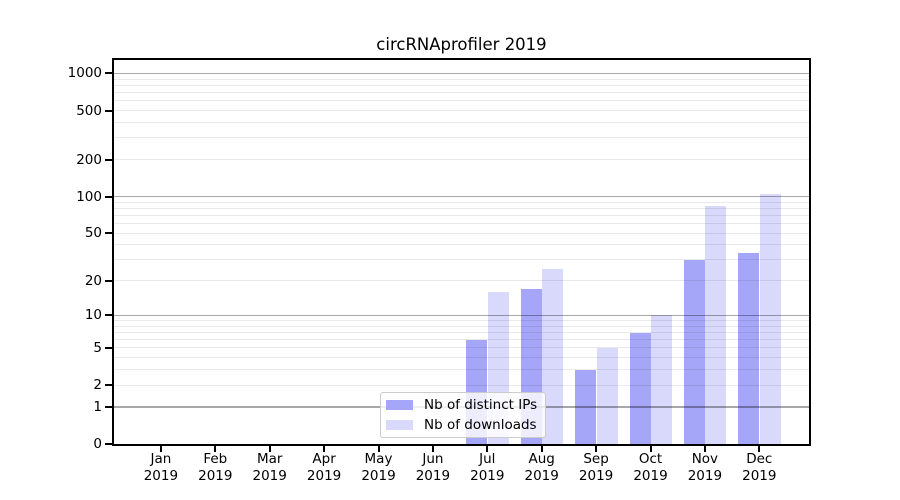 This screenshot has width=900, height=500. I want to click on x-tick-month: Oct, so click(650, 459).